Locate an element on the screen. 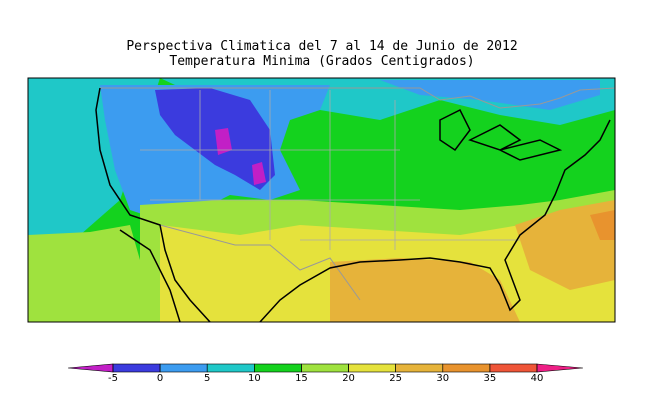 This screenshot has height=400, width=650. colorbar-high-triangle is located at coordinates (560, 368).